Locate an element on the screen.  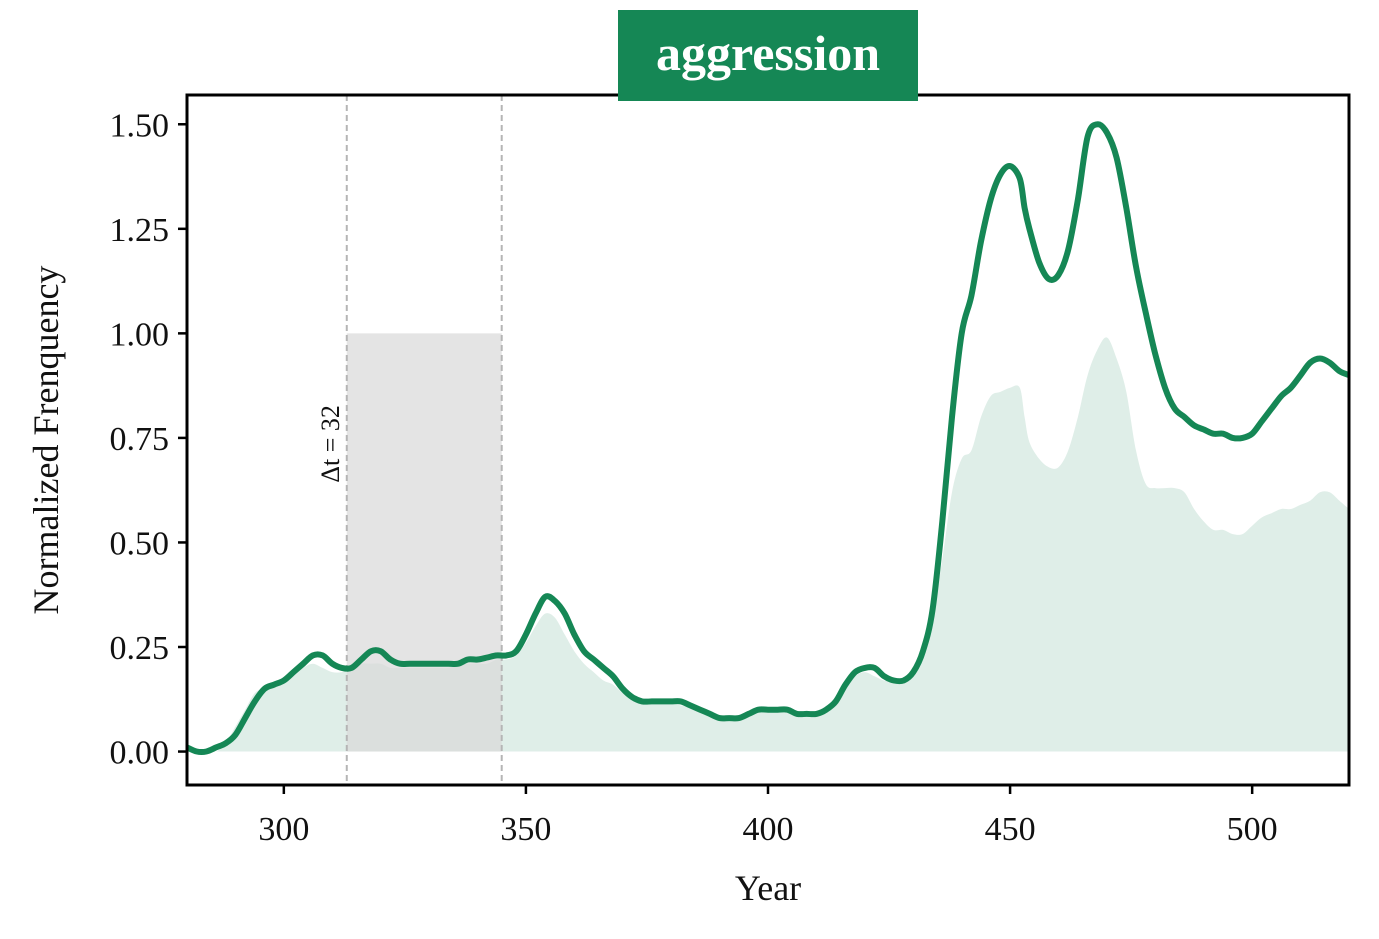
delta-t-annotation: Δt = 32 is located at coordinates (330, 444).